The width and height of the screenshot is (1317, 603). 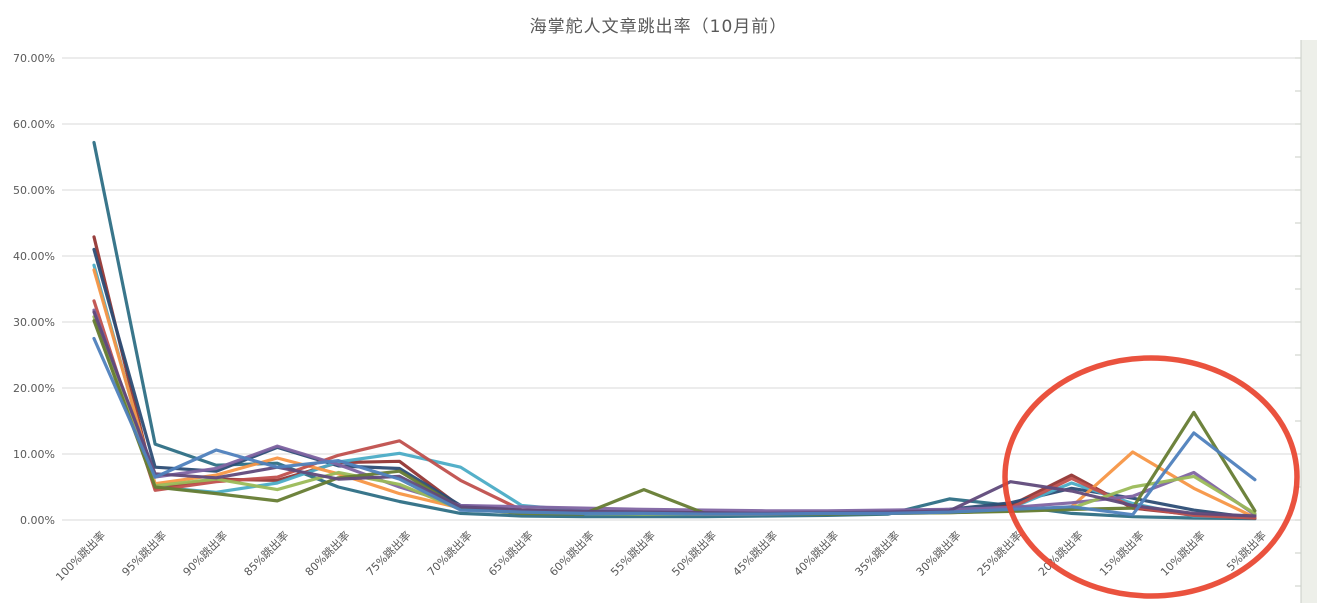 What do you see at coordinates (34, 388) in the screenshot?
I see `y-axis-label: 20.00%` at bounding box center [34, 388].